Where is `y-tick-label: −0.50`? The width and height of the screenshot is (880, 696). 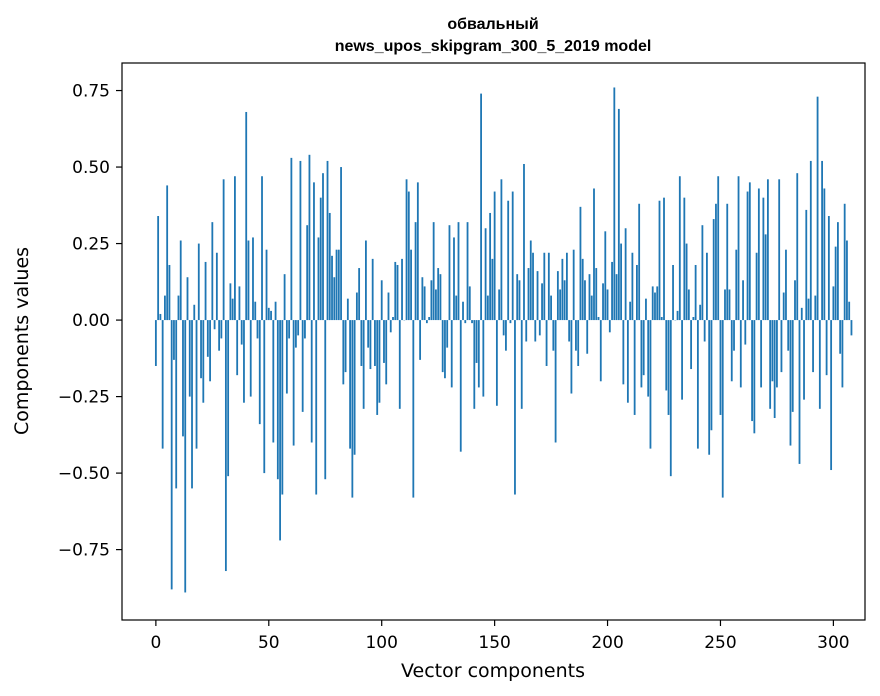
y-tick-label: −0.50 is located at coordinates (84, 474).